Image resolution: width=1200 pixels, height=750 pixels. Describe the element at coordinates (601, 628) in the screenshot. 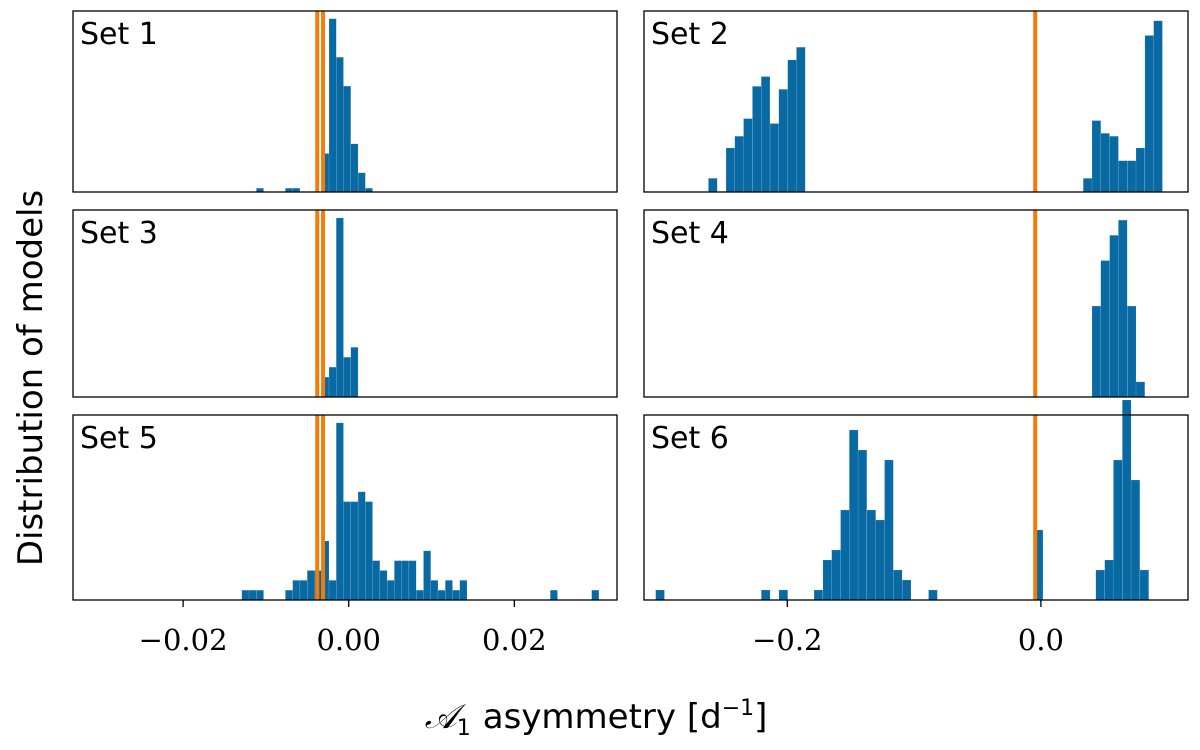

I see `x-ticks-layer: −0.02 0.00 0.02 −0.2 0.0` at that location.